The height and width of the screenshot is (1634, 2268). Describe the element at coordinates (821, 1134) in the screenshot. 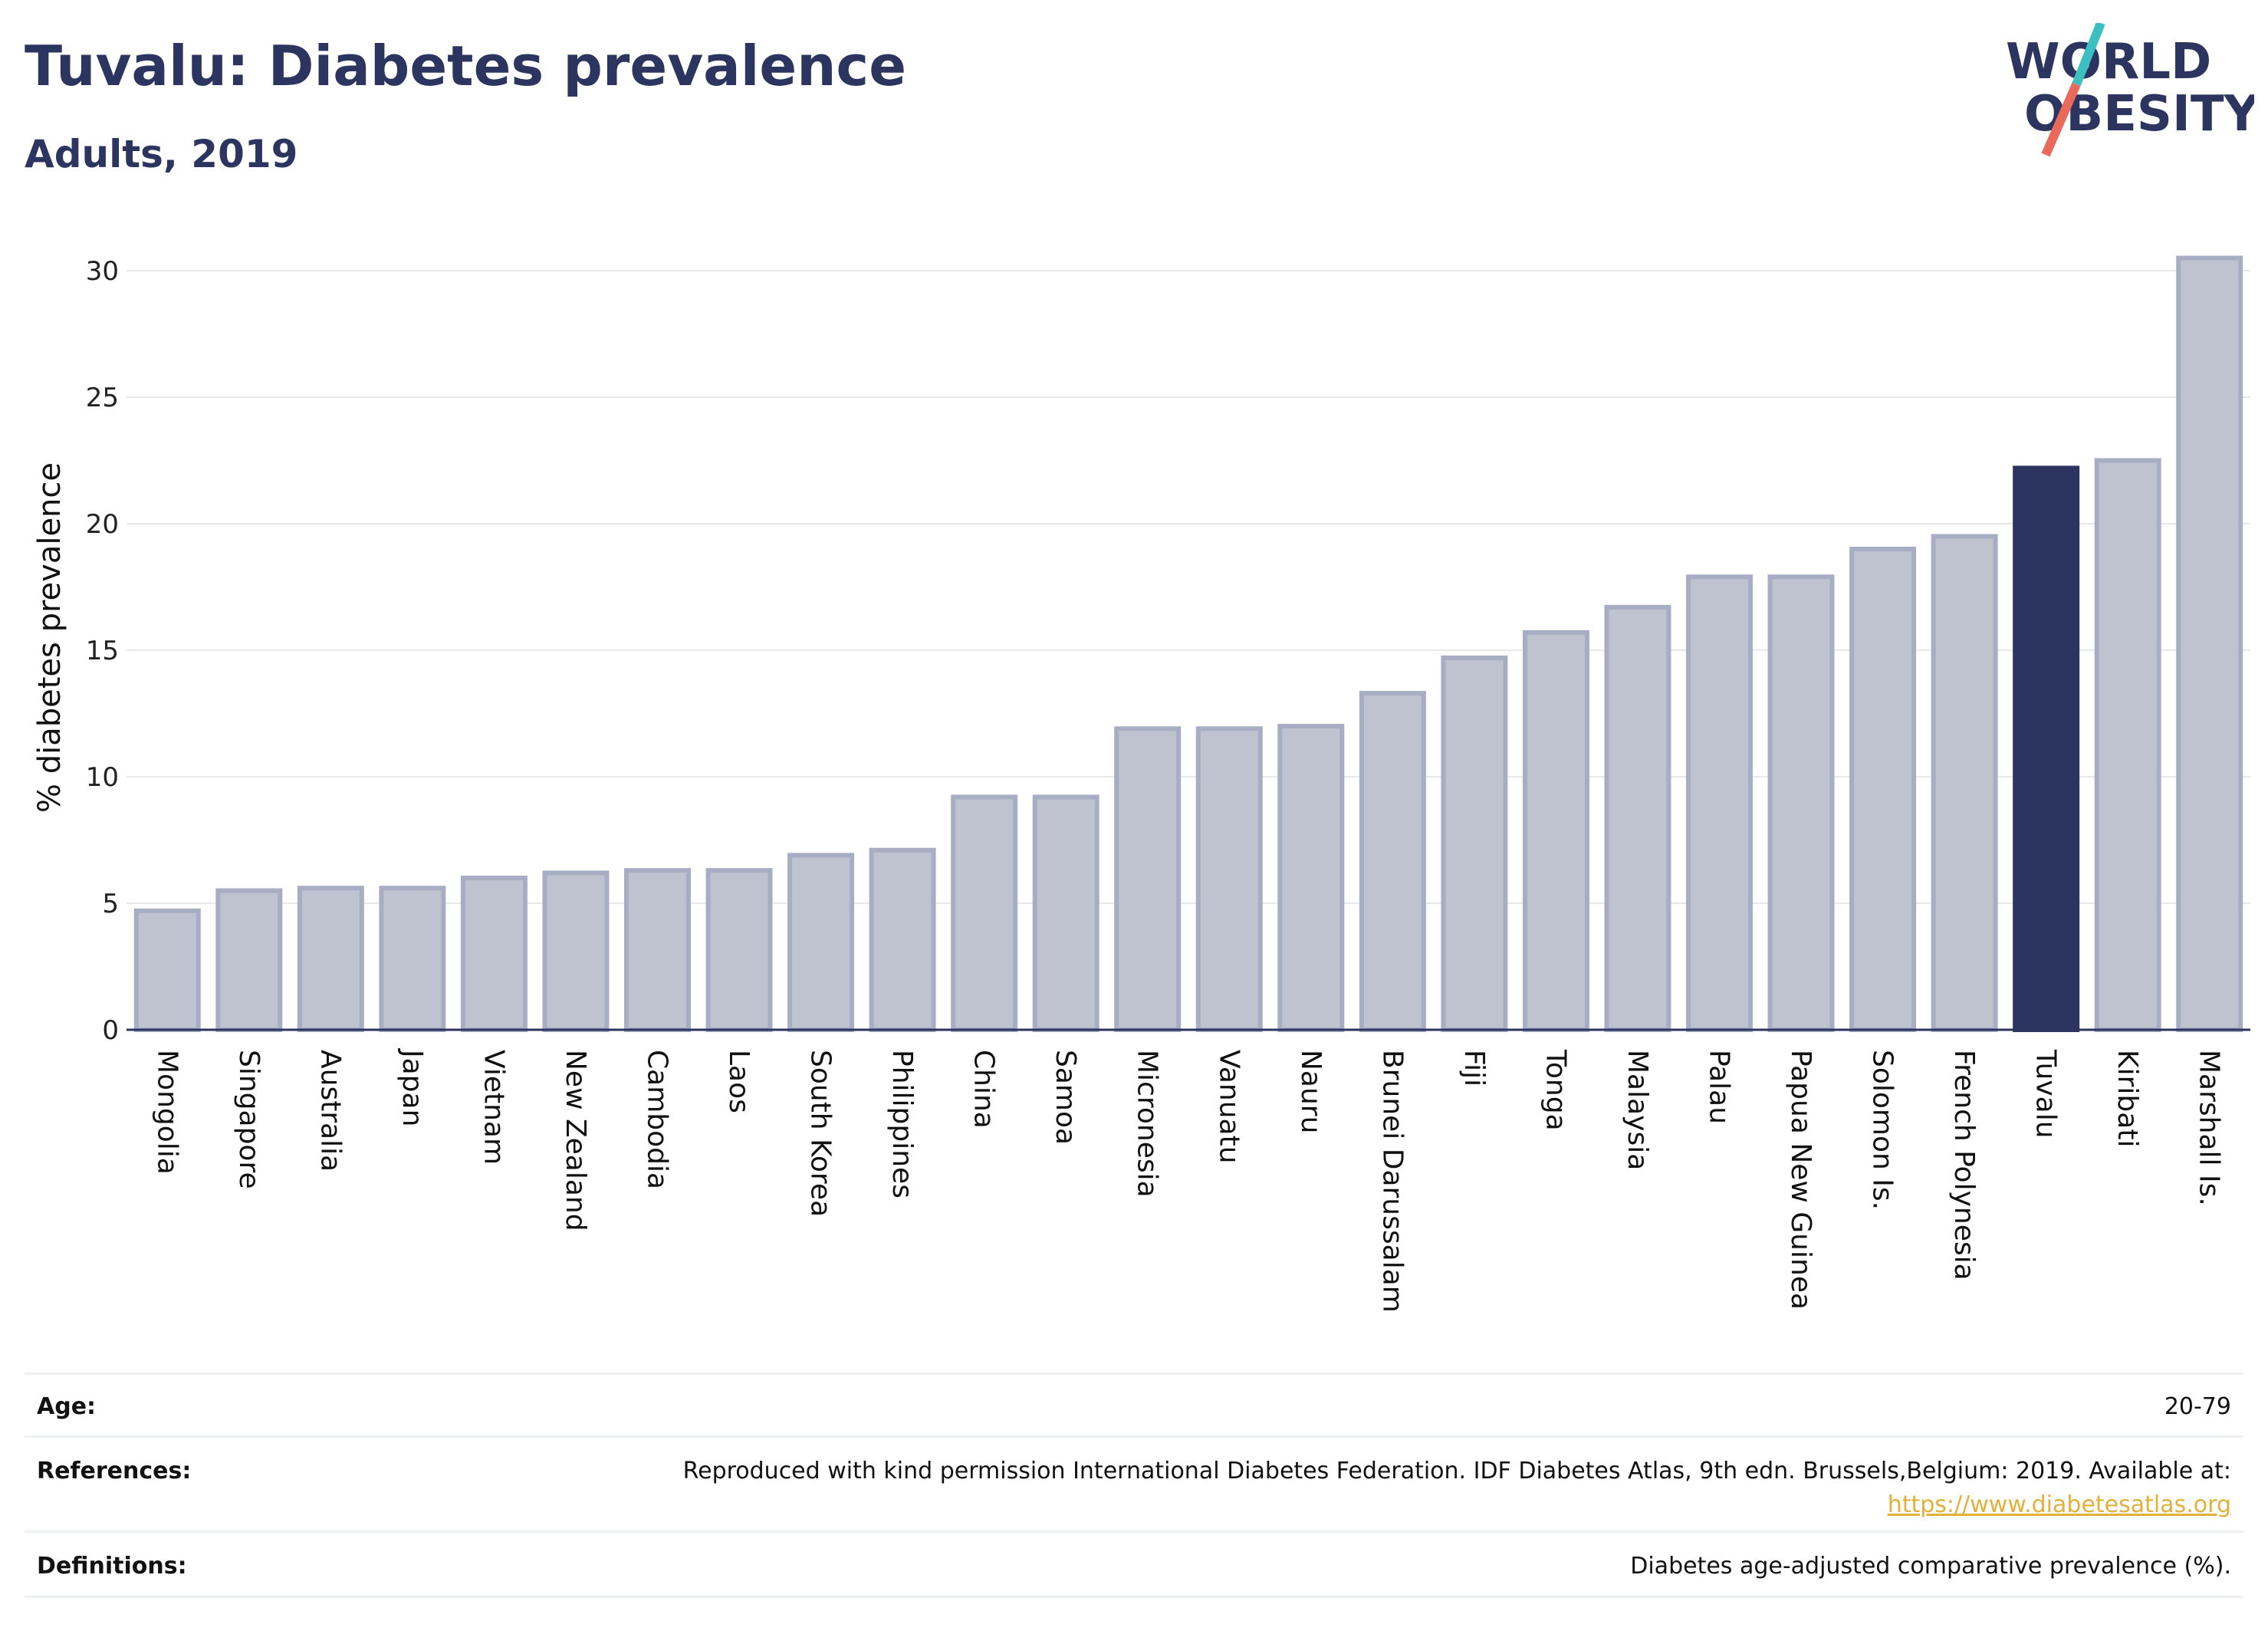

I see `x-tick-label: South Korea` at that location.